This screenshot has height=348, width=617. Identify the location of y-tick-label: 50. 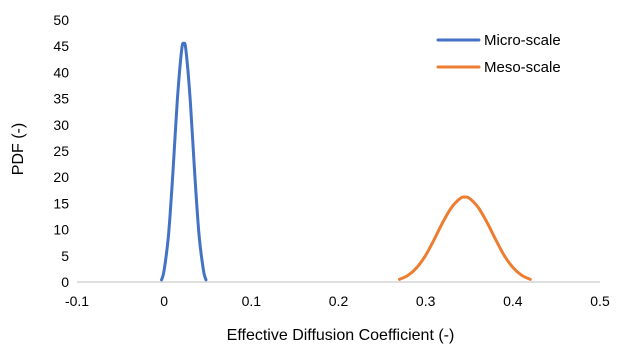
(61, 20).